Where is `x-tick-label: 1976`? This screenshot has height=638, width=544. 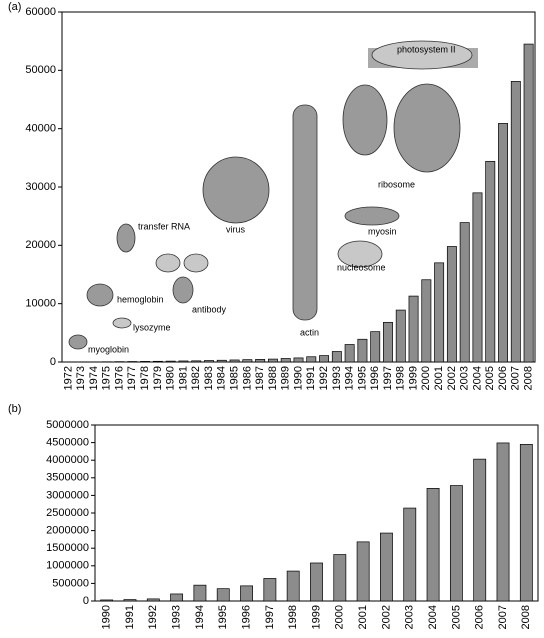 x-tick-label: 1976 is located at coordinates (119, 378).